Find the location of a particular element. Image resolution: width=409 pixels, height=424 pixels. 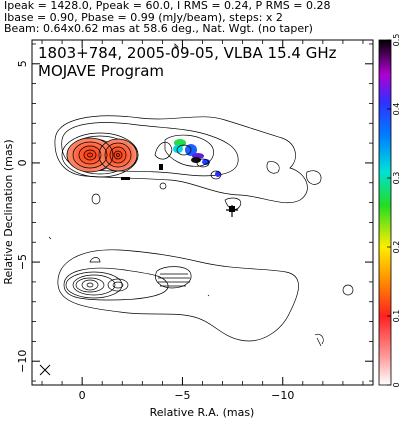

x-tick-label: 0 is located at coordinates (82, 395).